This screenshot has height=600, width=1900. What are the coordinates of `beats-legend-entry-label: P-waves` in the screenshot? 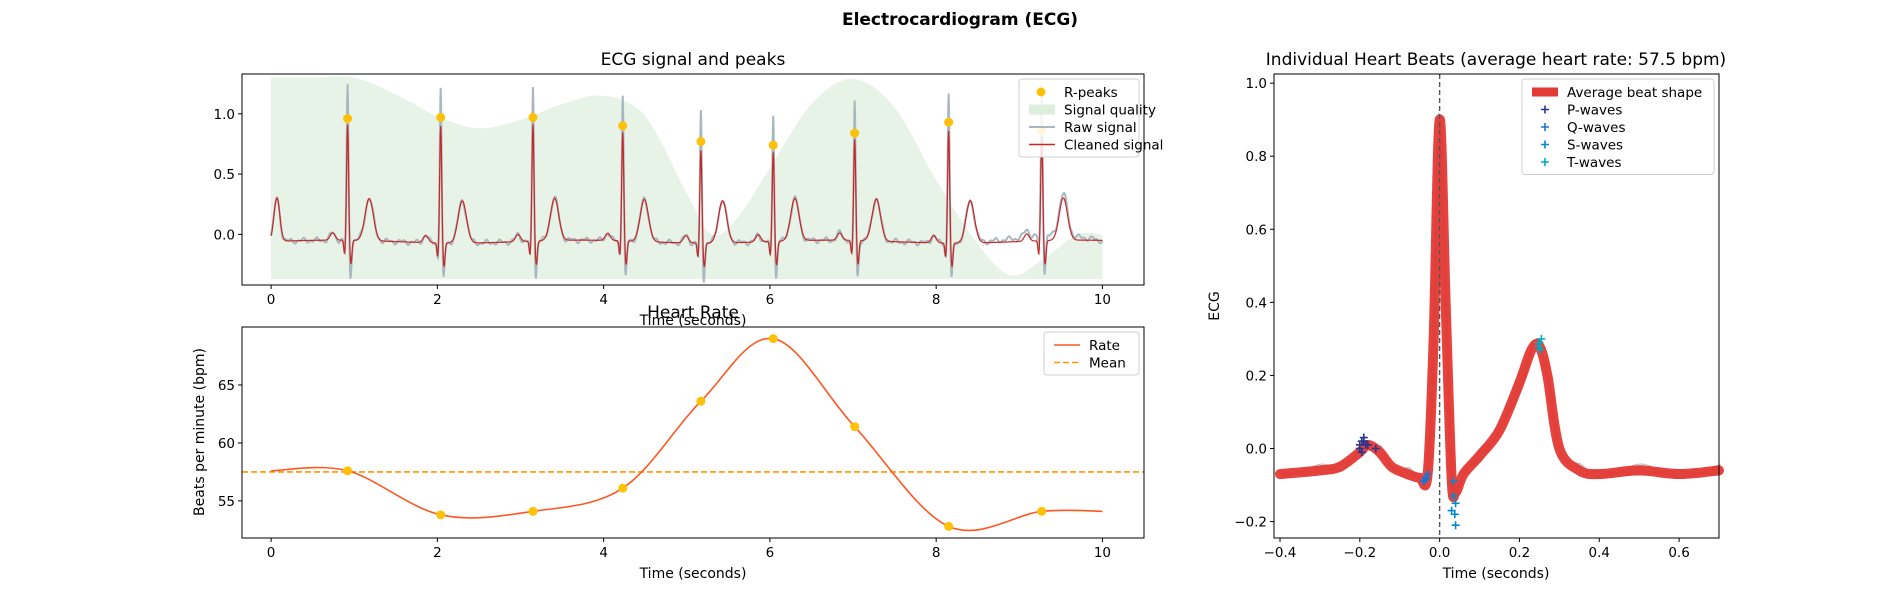 It's located at (1594, 111).